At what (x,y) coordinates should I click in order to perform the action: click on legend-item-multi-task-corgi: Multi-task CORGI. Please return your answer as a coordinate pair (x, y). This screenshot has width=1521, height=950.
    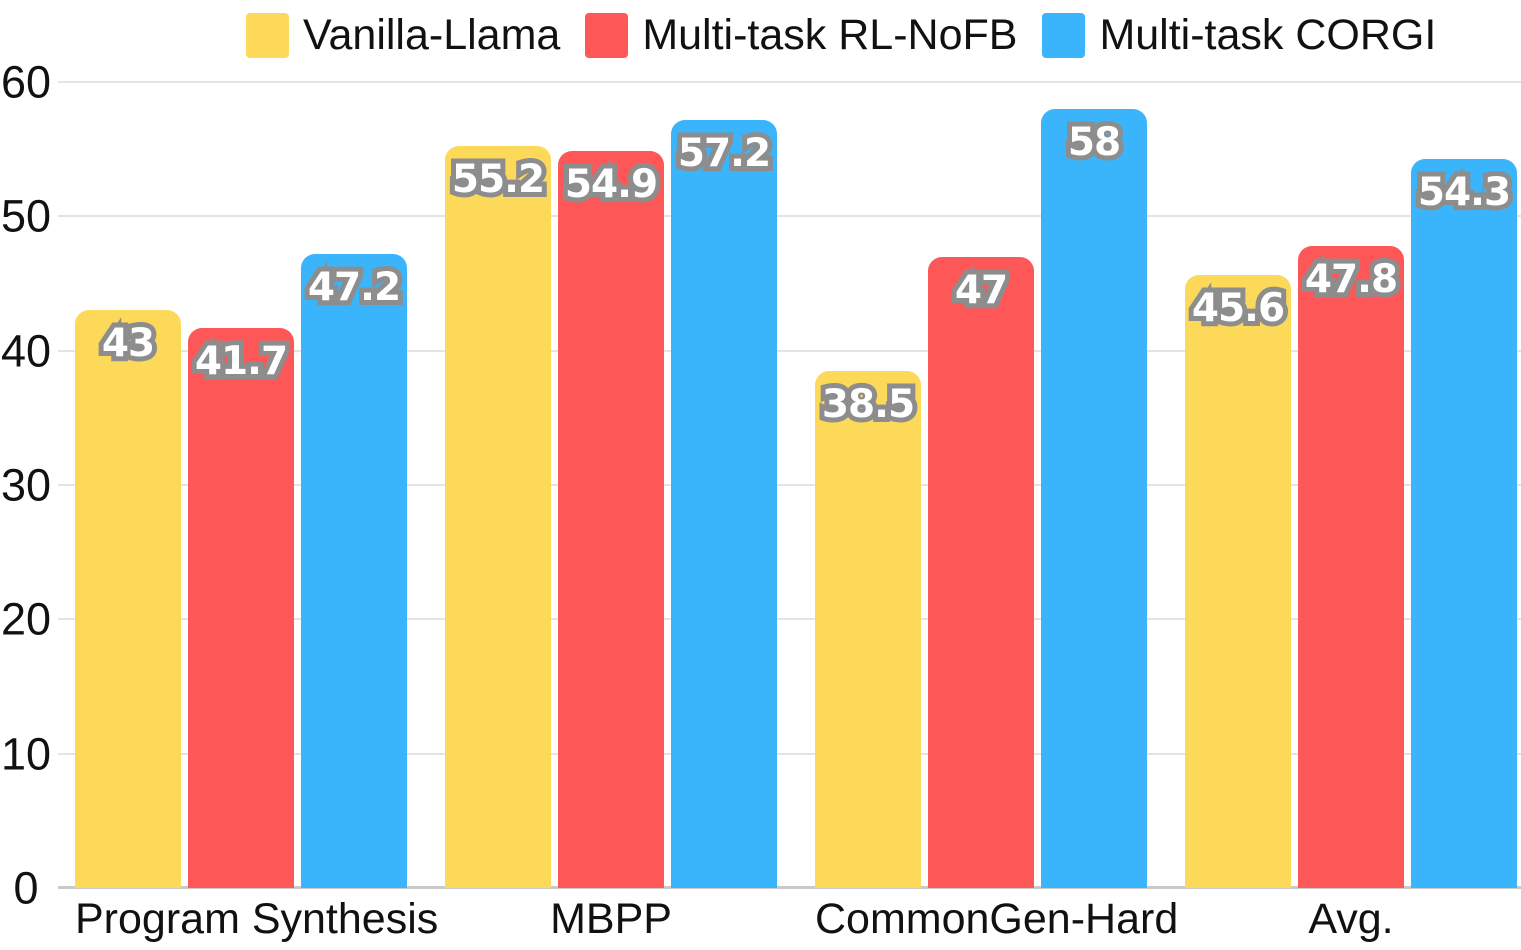
    Looking at the image, I should click on (1239, 35).